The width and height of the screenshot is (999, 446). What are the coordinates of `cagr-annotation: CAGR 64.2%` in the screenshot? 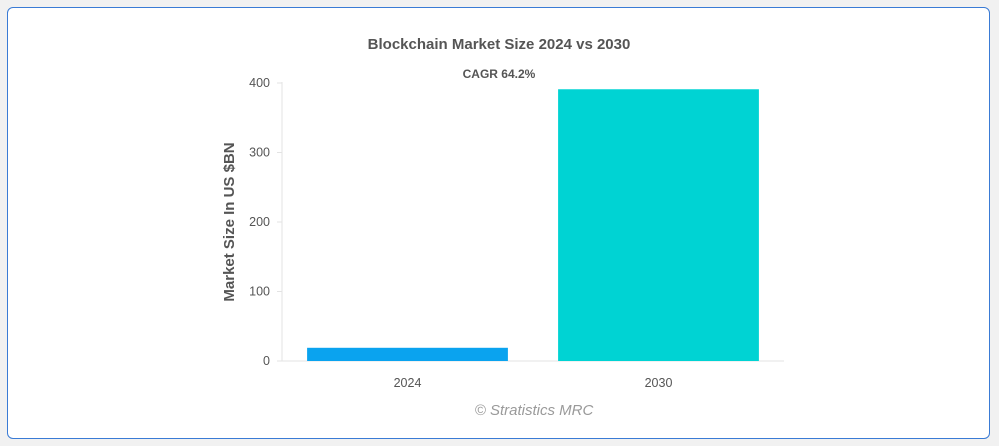 It's located at (499, 74).